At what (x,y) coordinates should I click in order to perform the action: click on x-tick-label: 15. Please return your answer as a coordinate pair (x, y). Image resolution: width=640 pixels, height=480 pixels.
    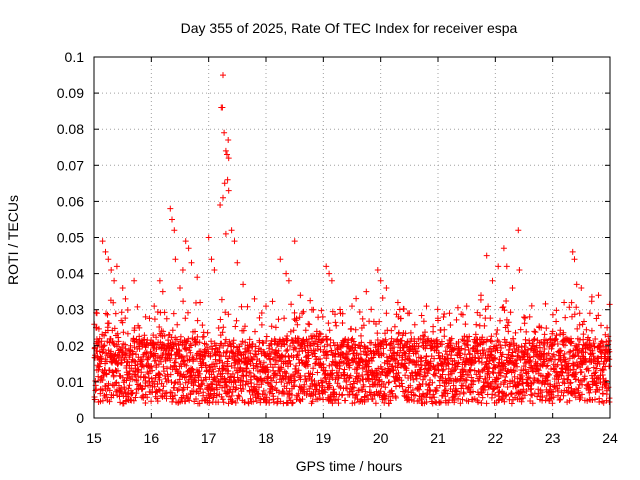
    Looking at the image, I should click on (94, 438).